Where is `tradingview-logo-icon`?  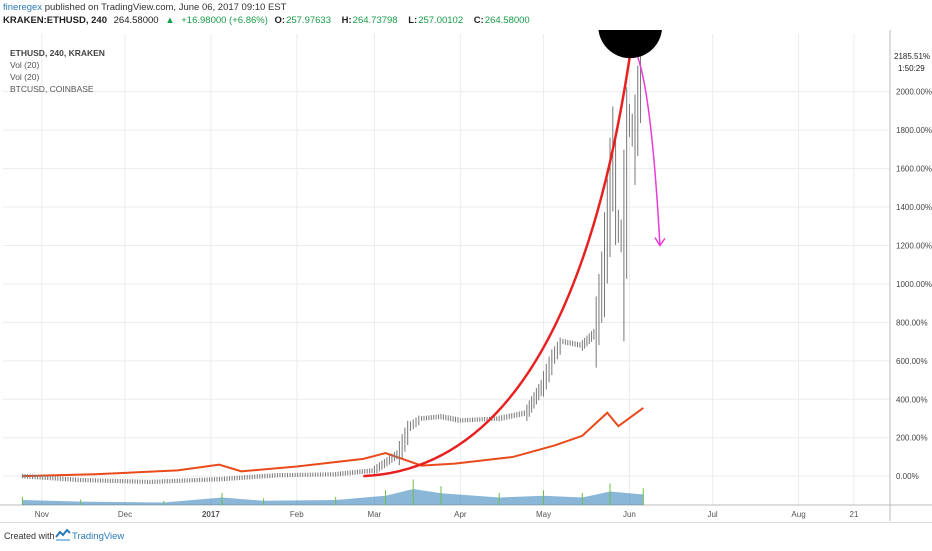 tradingview-logo-icon is located at coordinates (63, 535).